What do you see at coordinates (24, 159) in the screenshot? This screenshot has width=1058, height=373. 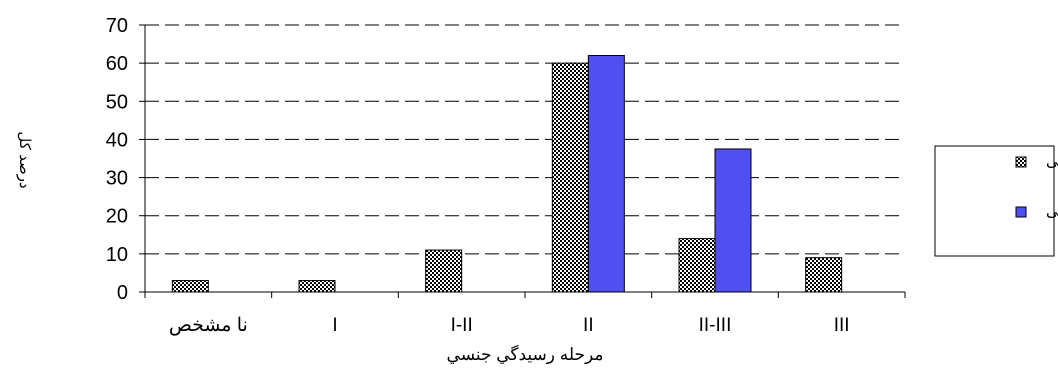 I see `y-axis-title: درصد کل` at bounding box center [24, 159].